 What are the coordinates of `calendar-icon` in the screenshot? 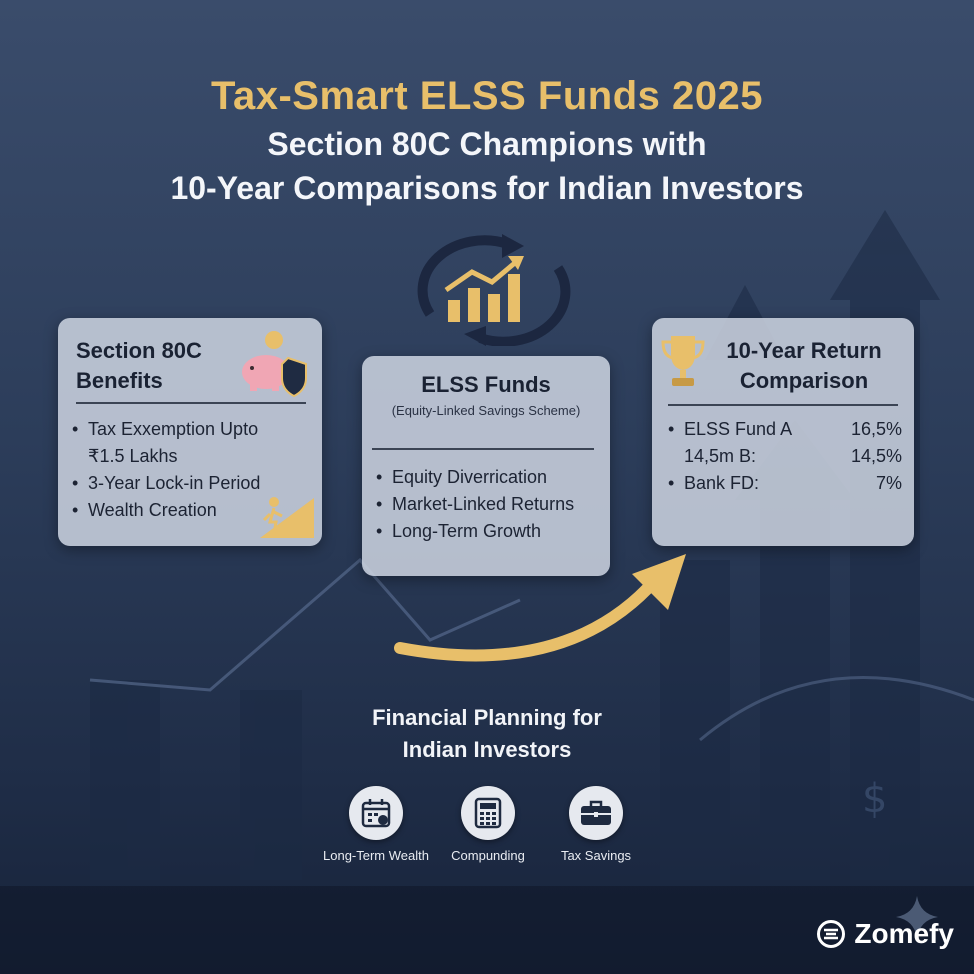 It's located at (376, 813).